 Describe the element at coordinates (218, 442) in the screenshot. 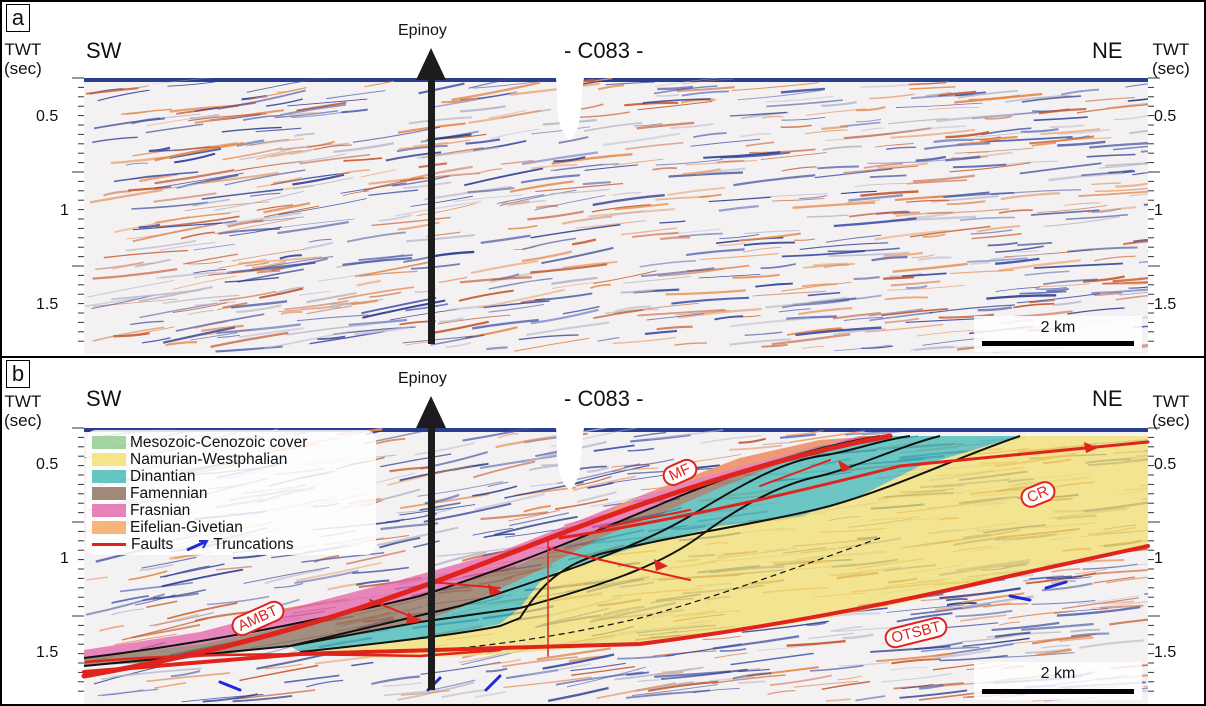

I see `legend-label: Mesozoic-Cenozoic cover` at that location.